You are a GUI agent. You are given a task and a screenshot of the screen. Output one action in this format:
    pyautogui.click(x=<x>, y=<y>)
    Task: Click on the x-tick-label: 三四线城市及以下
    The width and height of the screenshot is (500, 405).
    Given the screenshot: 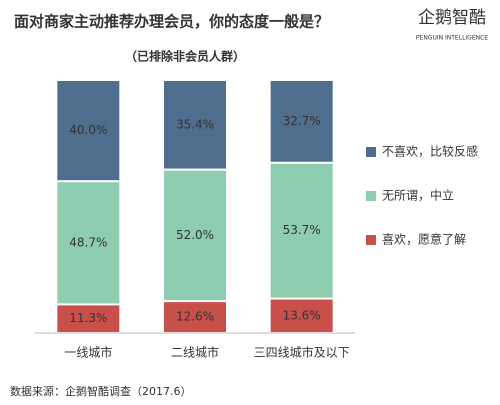 What is the action you would take?
    pyautogui.click(x=302, y=352)
    